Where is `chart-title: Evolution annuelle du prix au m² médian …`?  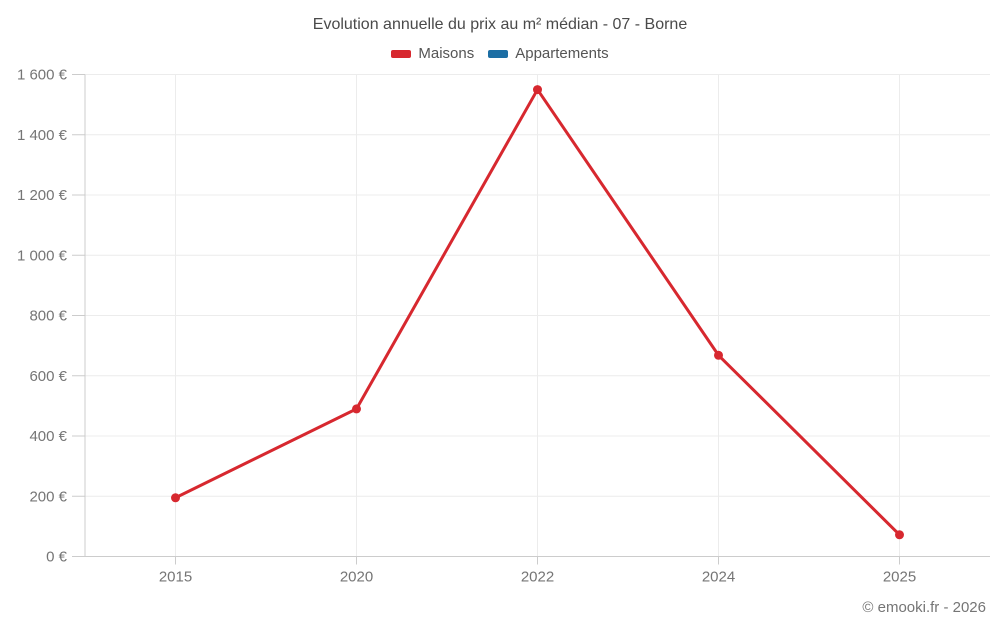
chart-title: Evolution annuelle du prix au m² médian … is located at coordinates (500, 24).